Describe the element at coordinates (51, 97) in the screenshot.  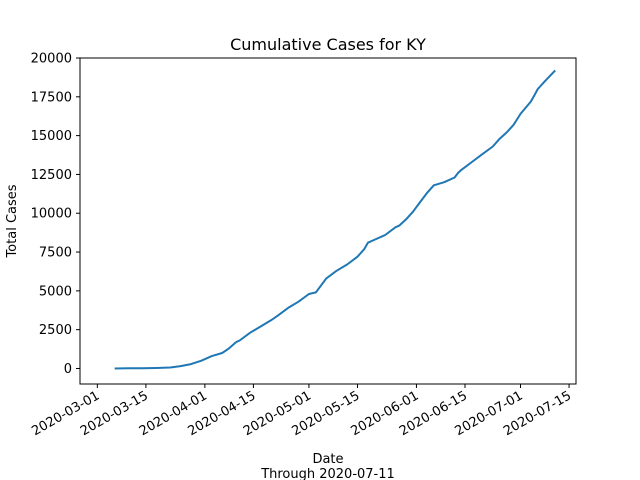
I see `y-tick-label: 17500` at that location.